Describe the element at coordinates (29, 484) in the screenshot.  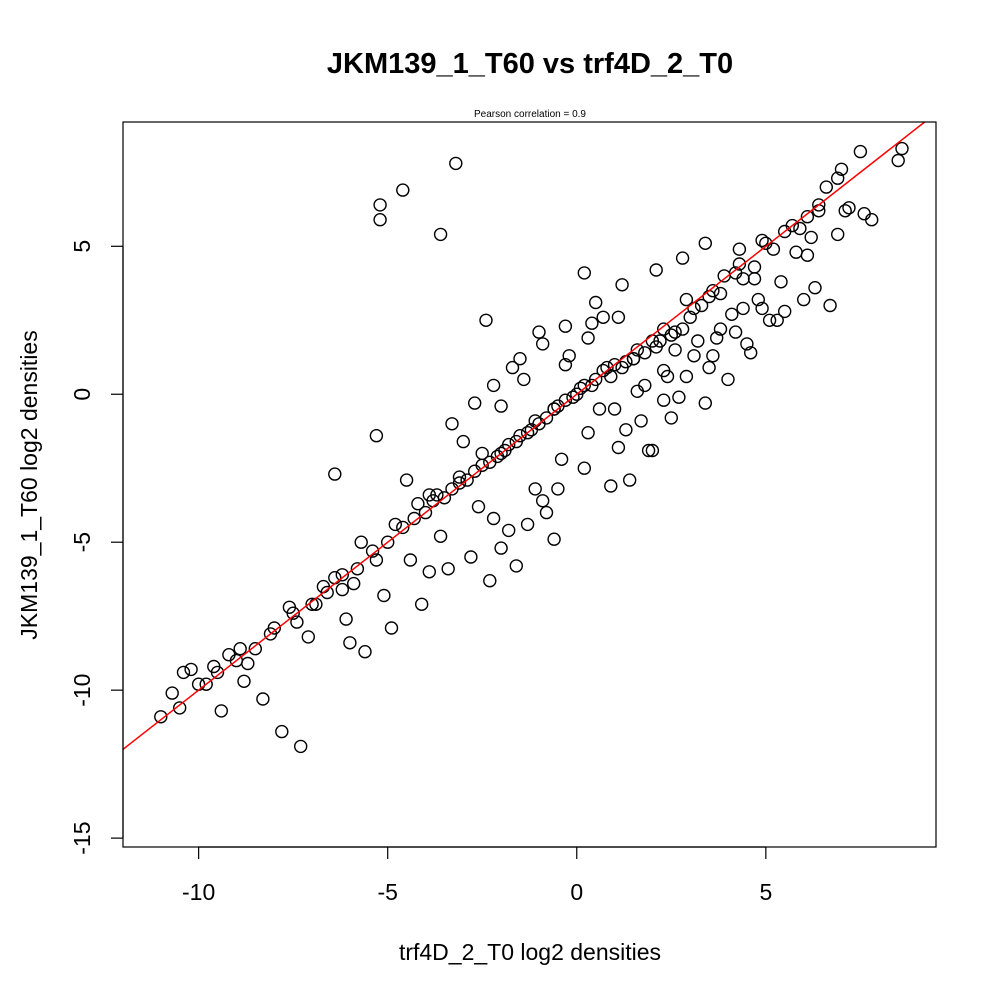
I see `y-axis-label: JKM139_1_T60 log2 densities` at that location.